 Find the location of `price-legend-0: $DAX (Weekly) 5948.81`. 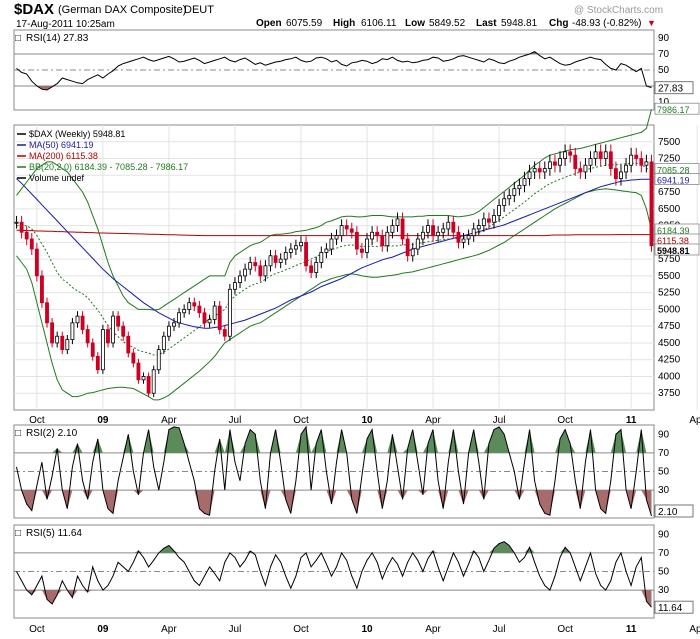

price-legend-0: $DAX (Weekly) 5948.81 is located at coordinates (77, 134).